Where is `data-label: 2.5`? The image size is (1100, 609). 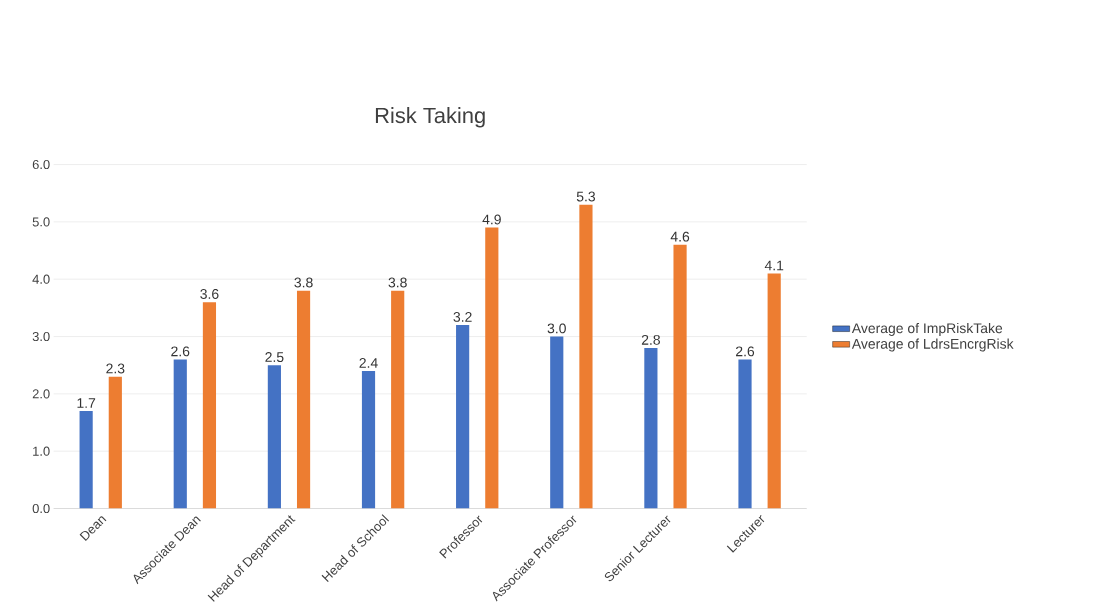 data-label: 2.5 is located at coordinates (274, 357).